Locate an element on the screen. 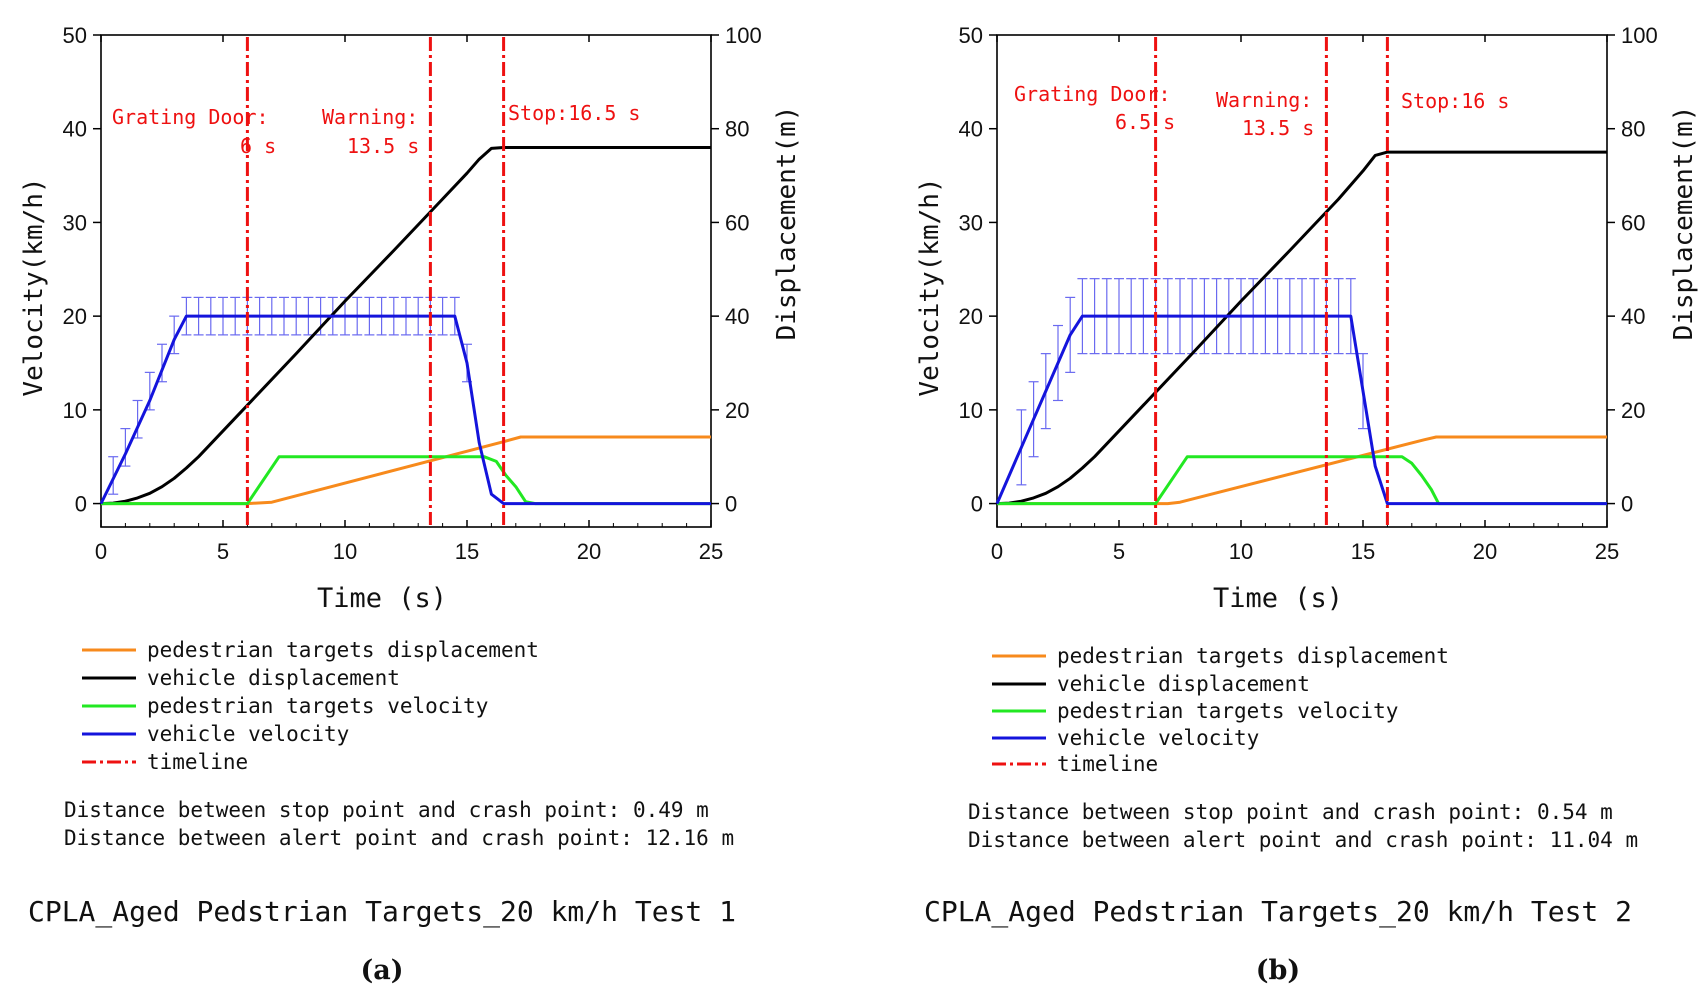  panel-b-y2-axis-title: Displacement(m) is located at coordinates (1684, 223).